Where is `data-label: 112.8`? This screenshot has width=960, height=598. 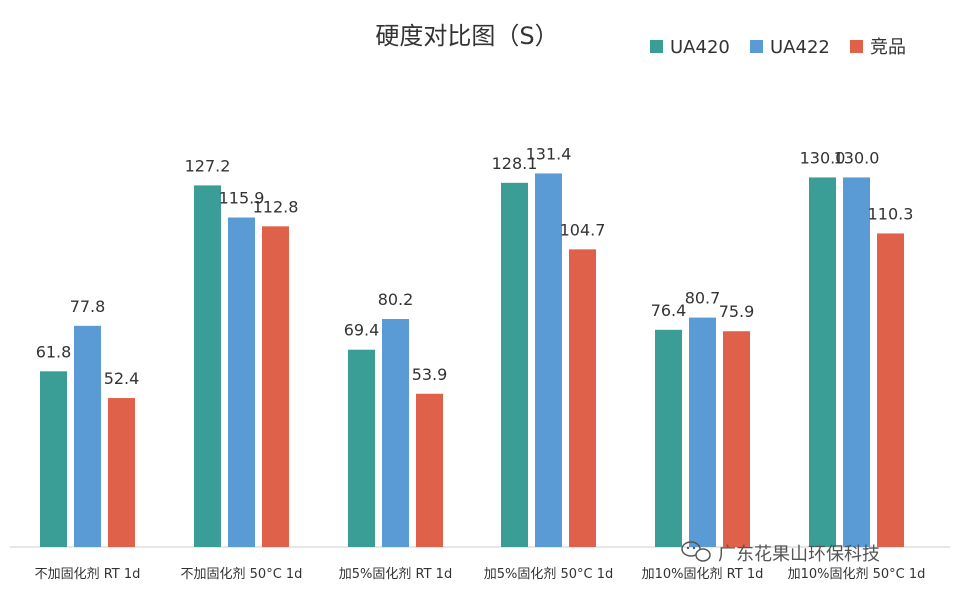
data-label: 112.8 is located at coordinates (276, 206).